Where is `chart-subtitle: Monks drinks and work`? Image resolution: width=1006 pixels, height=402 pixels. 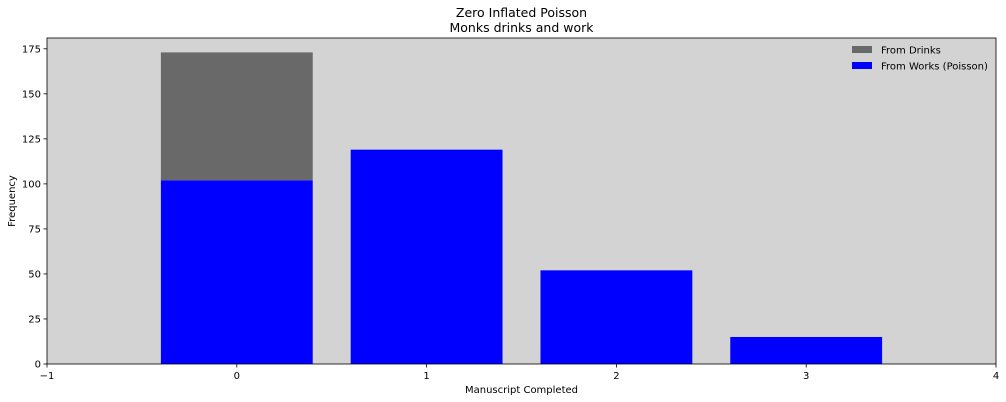 chart-subtitle: Monks drinks and work is located at coordinates (521, 27).